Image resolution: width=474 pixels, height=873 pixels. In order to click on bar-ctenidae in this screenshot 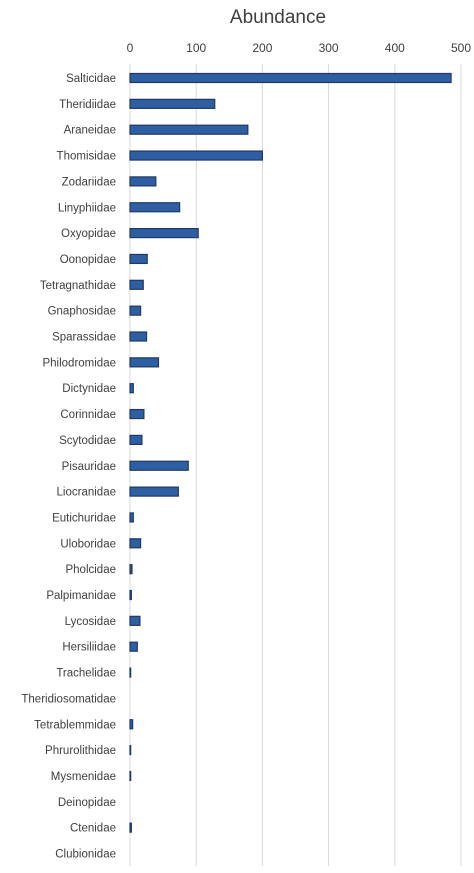, I will do `click(130, 827)`.